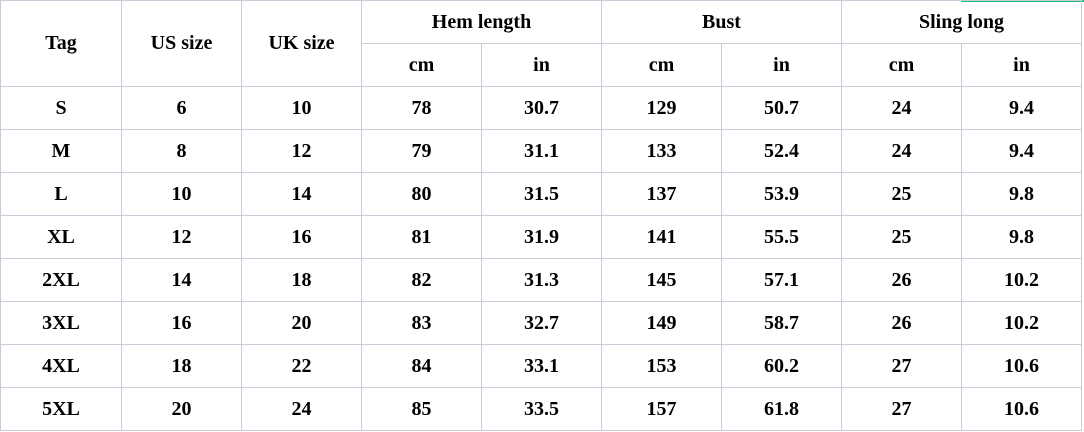 The image size is (1084, 432). I want to click on table-cell: 60.2, so click(781, 366).